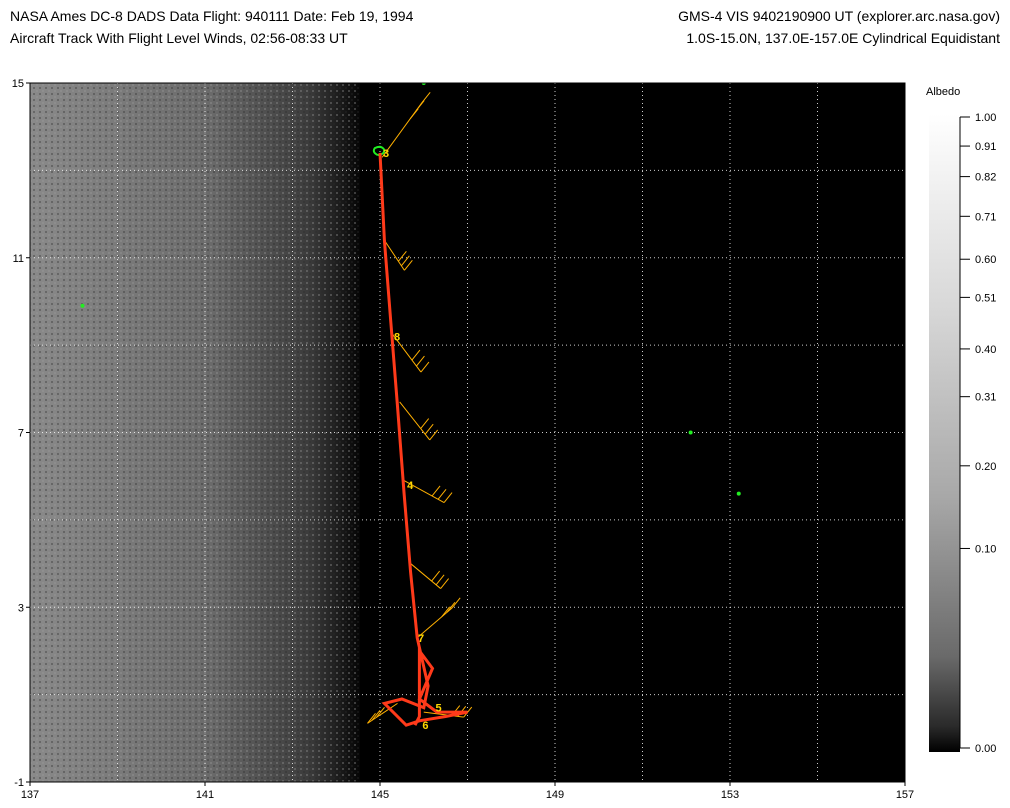 The width and height of the screenshot is (1010, 808). I want to click on colorbar-tick-label: 0.00, so click(985, 749).